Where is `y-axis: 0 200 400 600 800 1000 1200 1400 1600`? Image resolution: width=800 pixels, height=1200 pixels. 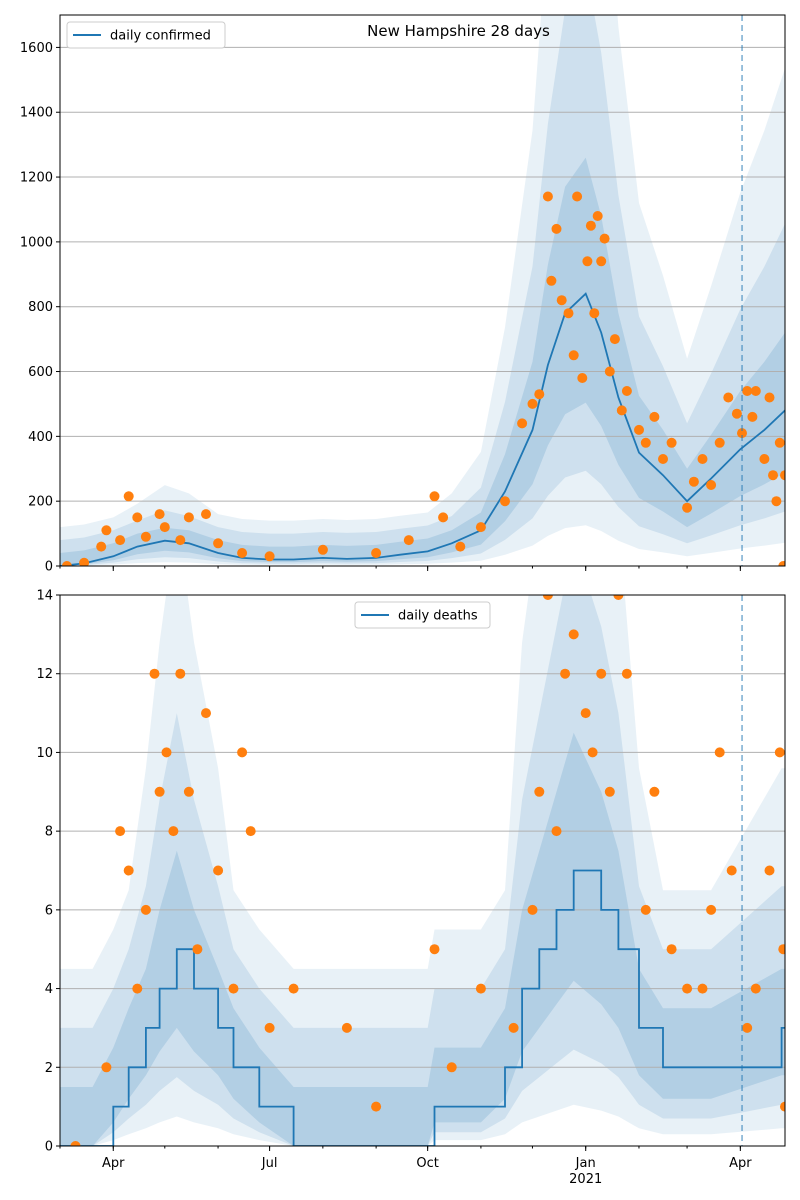 y-axis: 0 200 400 600 800 1000 1200 1400 1600 is located at coordinates (40, 308).